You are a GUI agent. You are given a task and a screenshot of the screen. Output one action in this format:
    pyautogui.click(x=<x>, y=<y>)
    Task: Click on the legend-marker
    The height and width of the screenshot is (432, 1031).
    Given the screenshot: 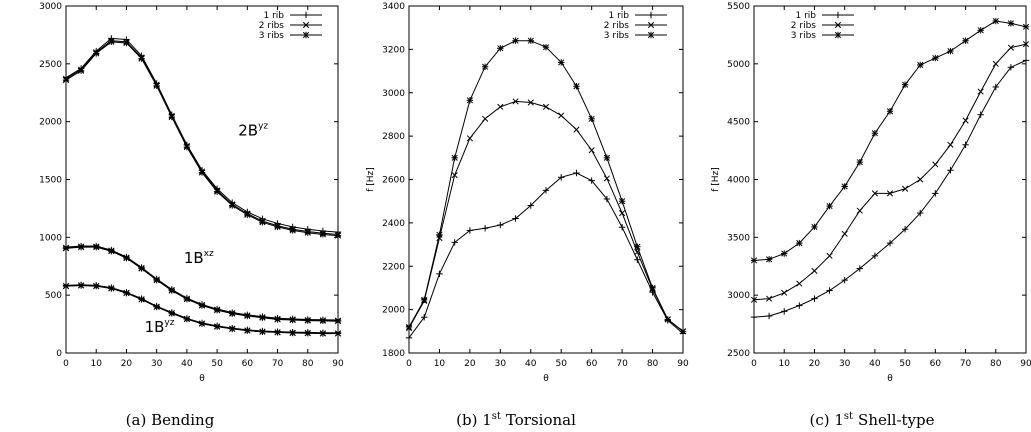 What is the action you would take?
    pyautogui.click(x=651, y=35)
    